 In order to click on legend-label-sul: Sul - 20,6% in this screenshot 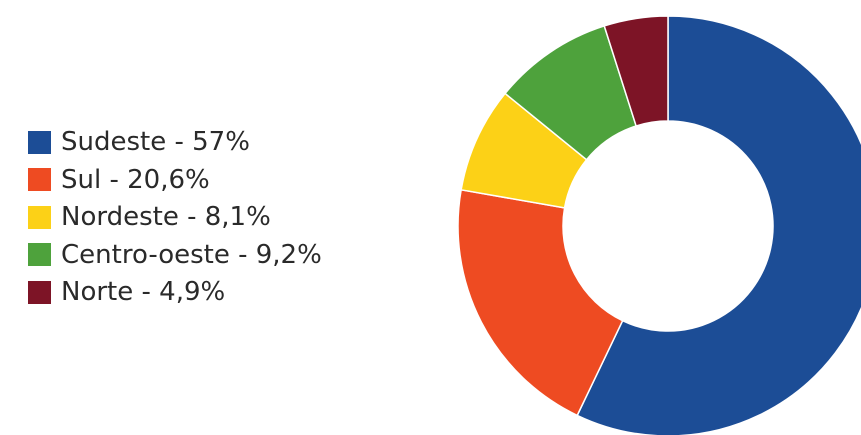, I will do `click(135, 179)`.